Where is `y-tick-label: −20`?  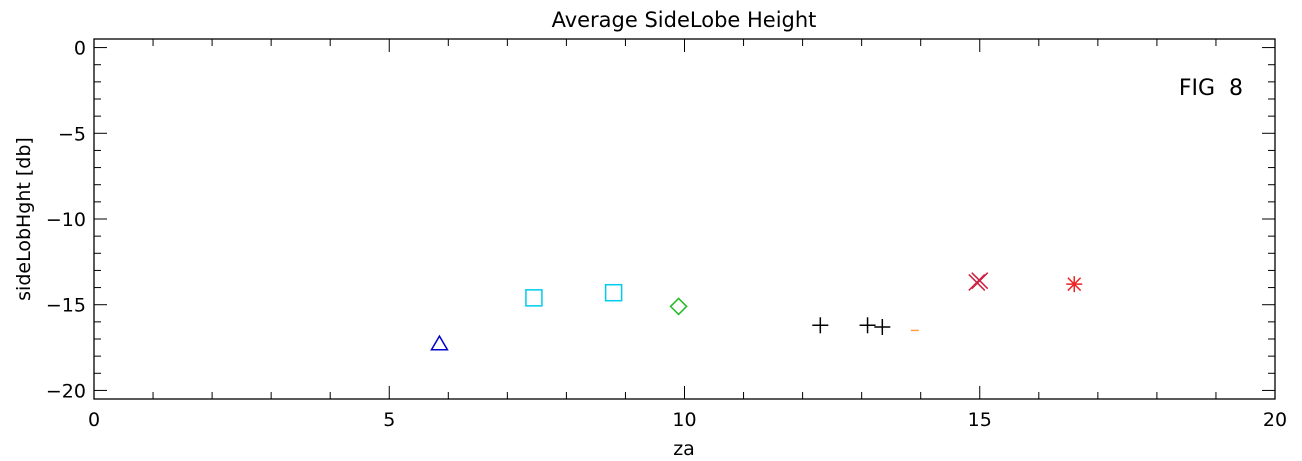 y-tick-label: −20 is located at coordinates (66, 391).